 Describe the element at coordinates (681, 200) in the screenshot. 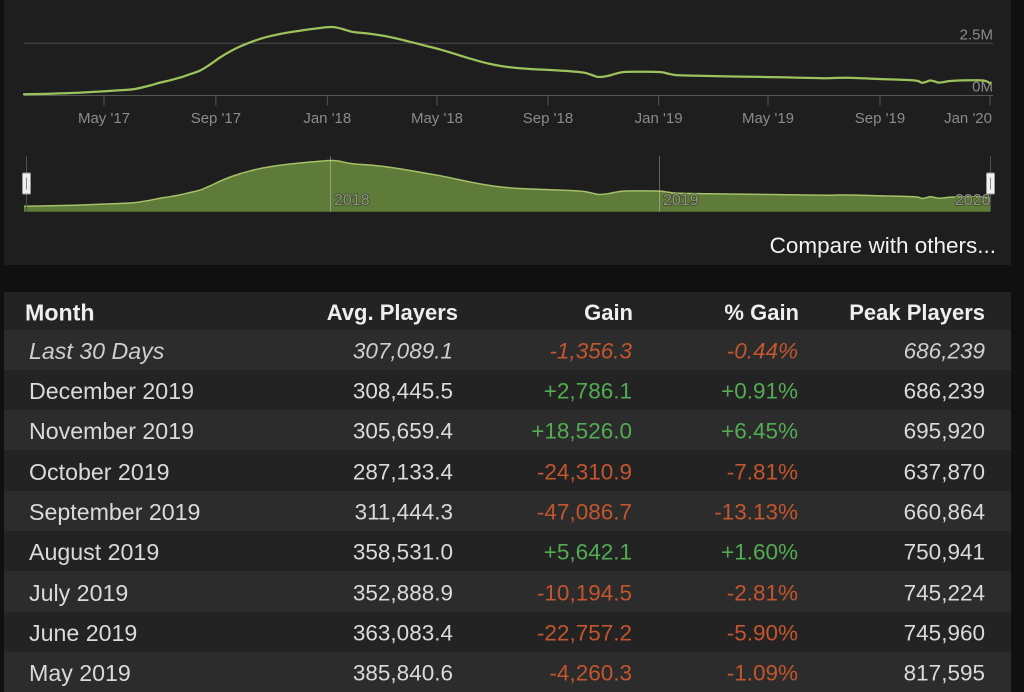

I see `svg-text: 2019` at that location.